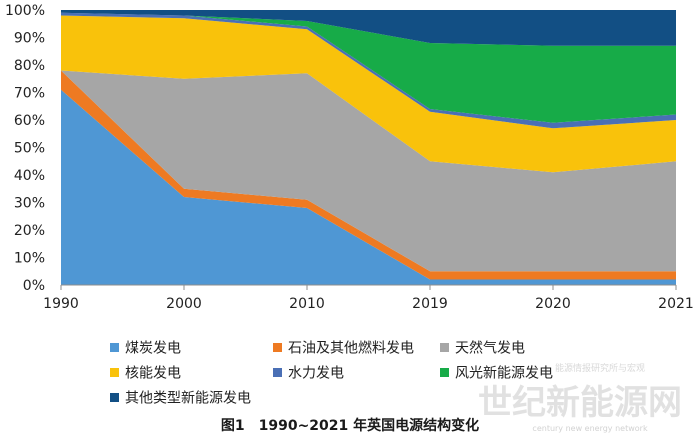 The width and height of the screenshot is (700, 442). I want to click on x-tick-label: 2019, so click(430, 304).